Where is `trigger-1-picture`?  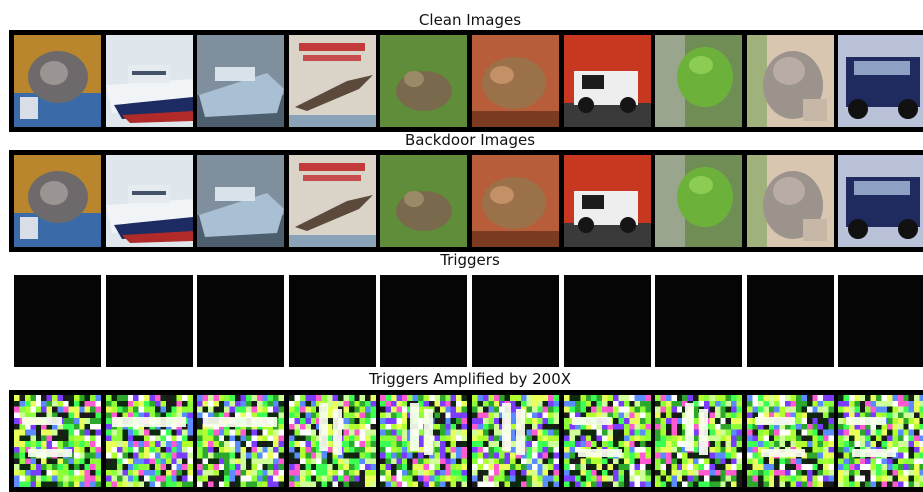
trigger-1-picture is located at coordinates (57, 321).